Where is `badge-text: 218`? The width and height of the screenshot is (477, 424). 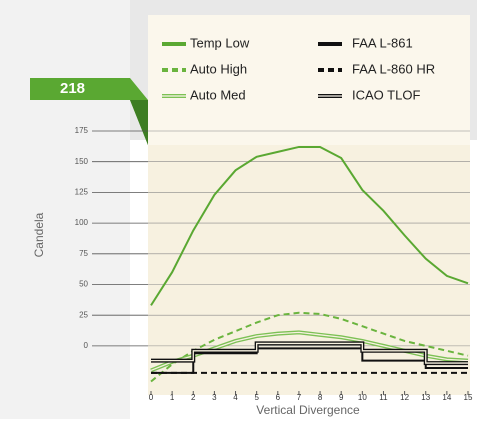
badge-text: 218 is located at coordinates (72, 88).